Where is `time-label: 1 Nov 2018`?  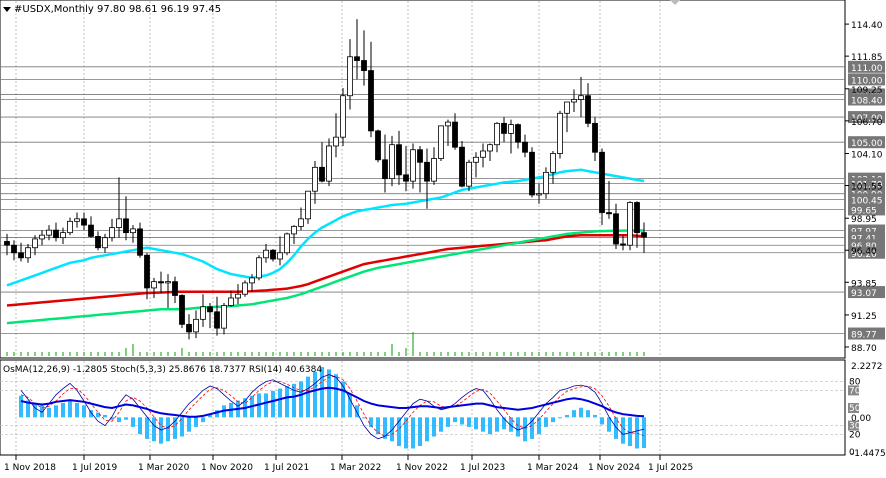 time-label: 1 Nov 2018 is located at coordinates (30, 468).